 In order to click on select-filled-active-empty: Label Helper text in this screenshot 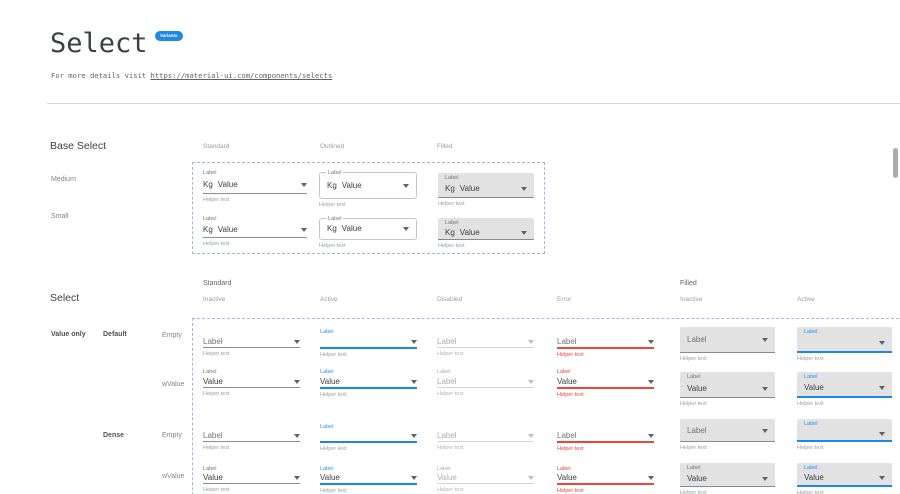, I will do `click(844, 344)`.